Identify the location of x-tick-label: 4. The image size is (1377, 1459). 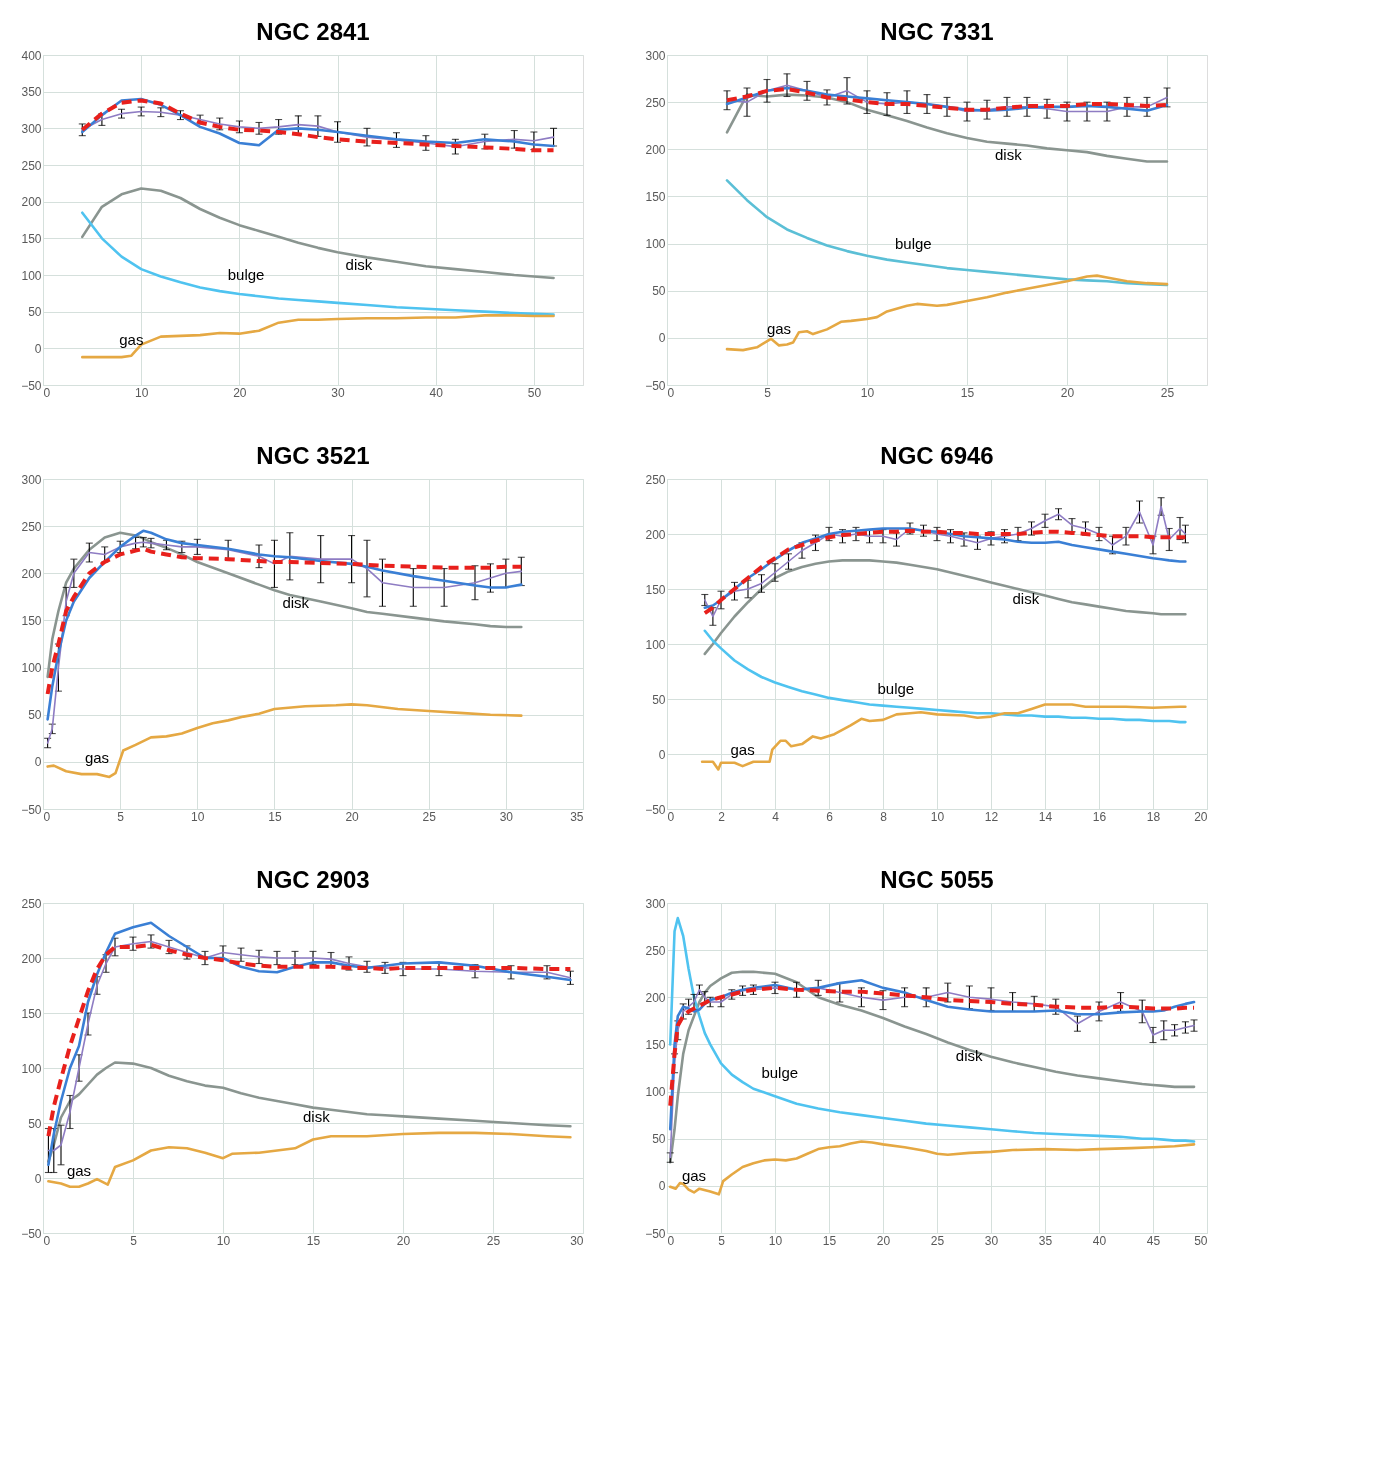
(776, 816).